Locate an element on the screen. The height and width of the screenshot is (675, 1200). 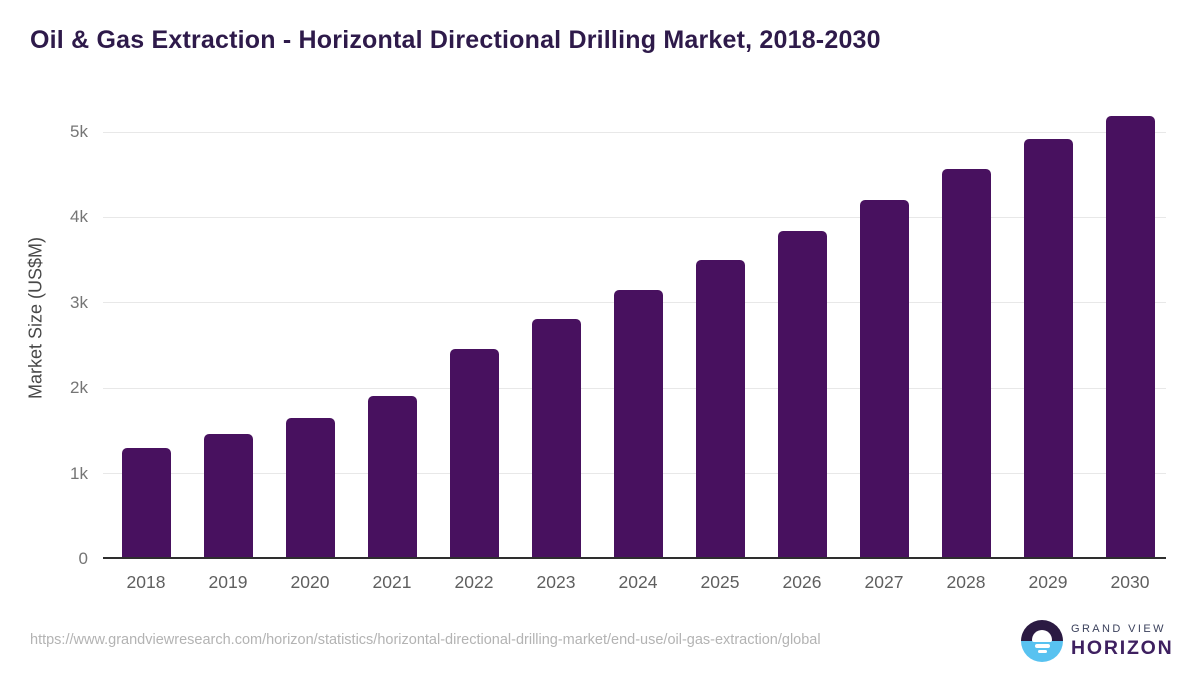
x-tick-label-2023: 2023 is located at coordinates (556, 582).